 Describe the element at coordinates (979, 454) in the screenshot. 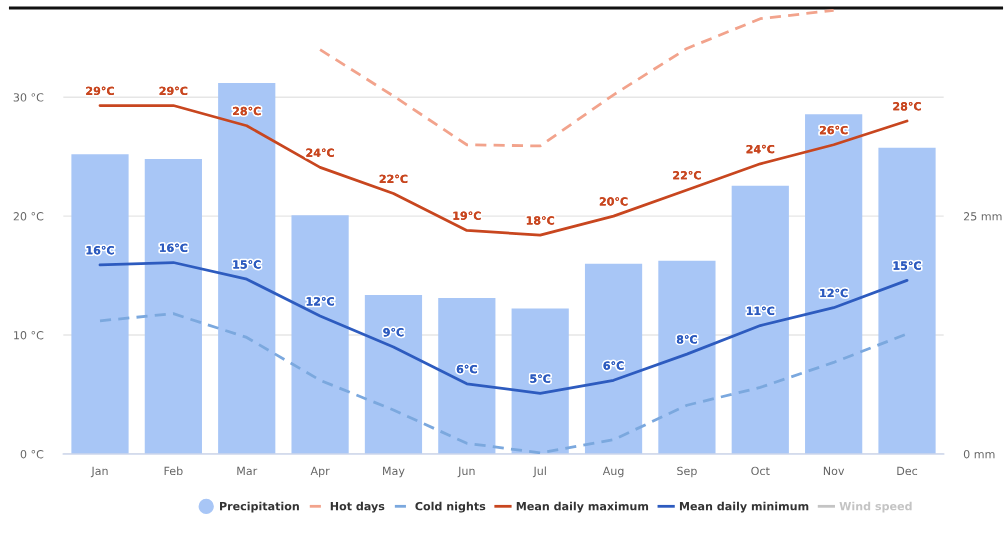

I see `y2-tick-label: 0 mm` at that location.